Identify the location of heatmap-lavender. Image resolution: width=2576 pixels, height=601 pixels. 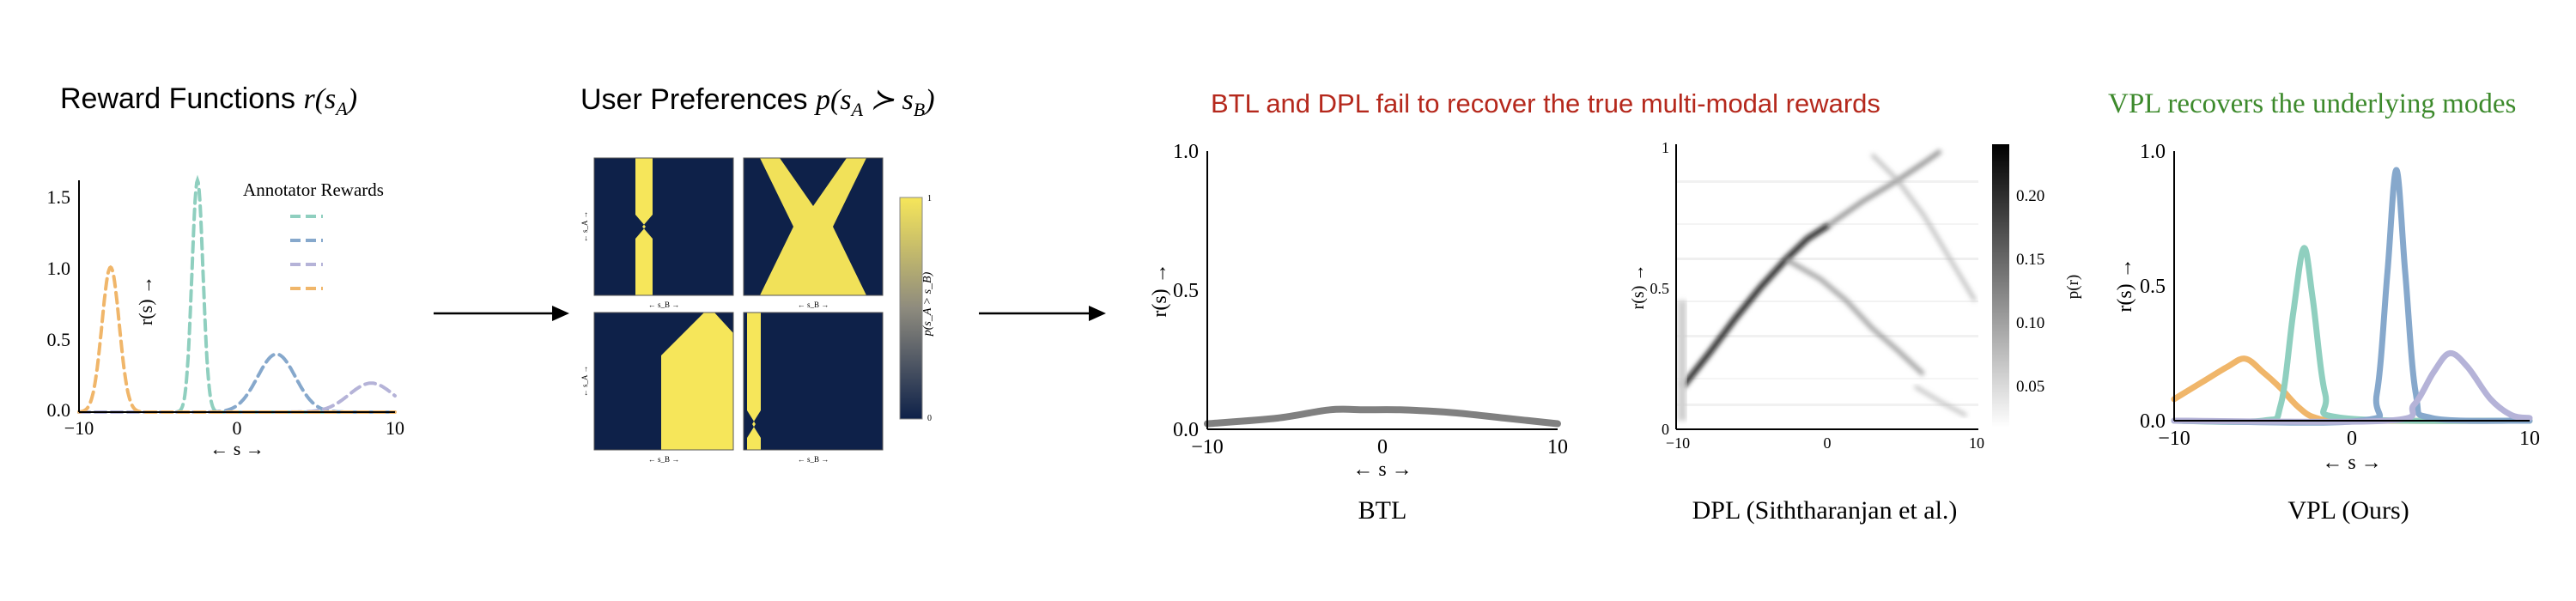
(663, 382).